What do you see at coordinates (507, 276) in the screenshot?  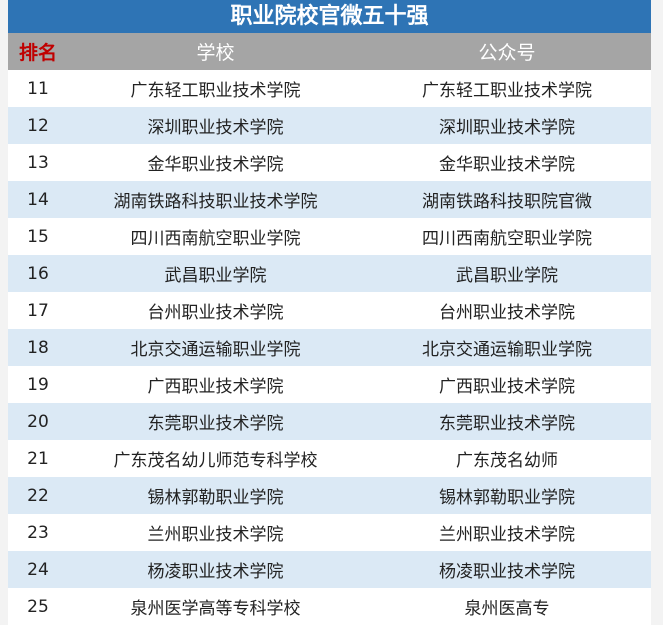 I see `account-cell: 武昌职业学院` at bounding box center [507, 276].